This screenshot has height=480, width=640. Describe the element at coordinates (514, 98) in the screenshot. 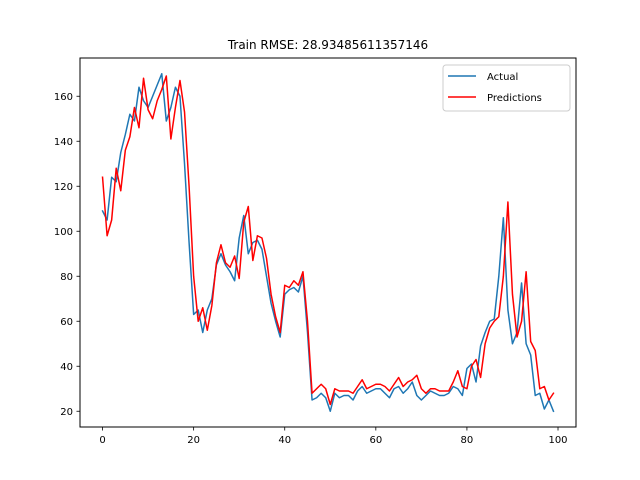

I see `legend-label-predictions: Predictions` at that location.